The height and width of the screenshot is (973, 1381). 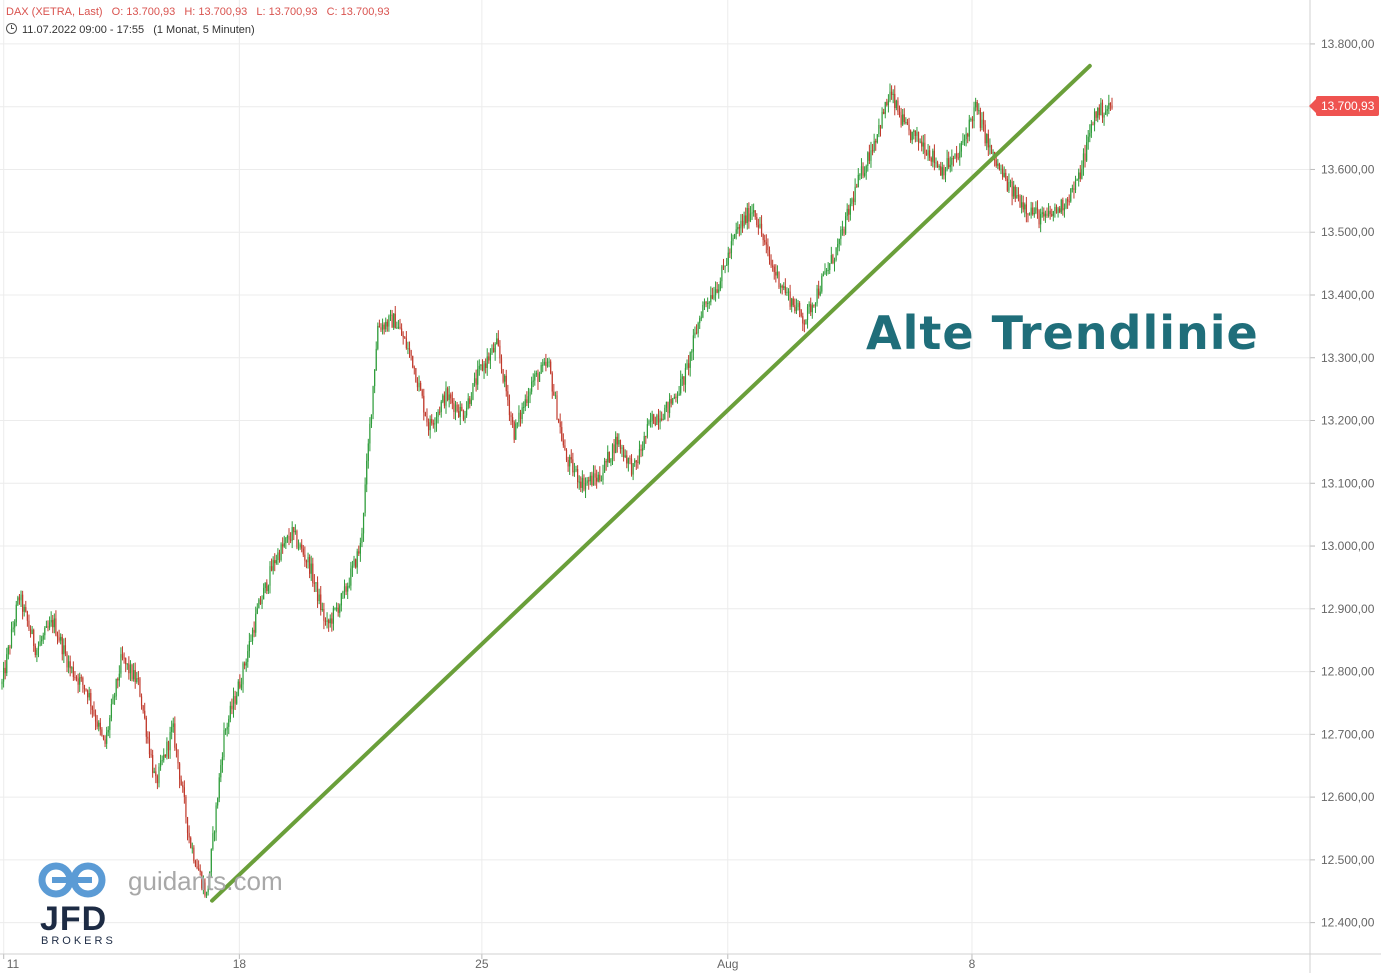 I want to click on x-tick-label: Aug, so click(x=727, y=964).